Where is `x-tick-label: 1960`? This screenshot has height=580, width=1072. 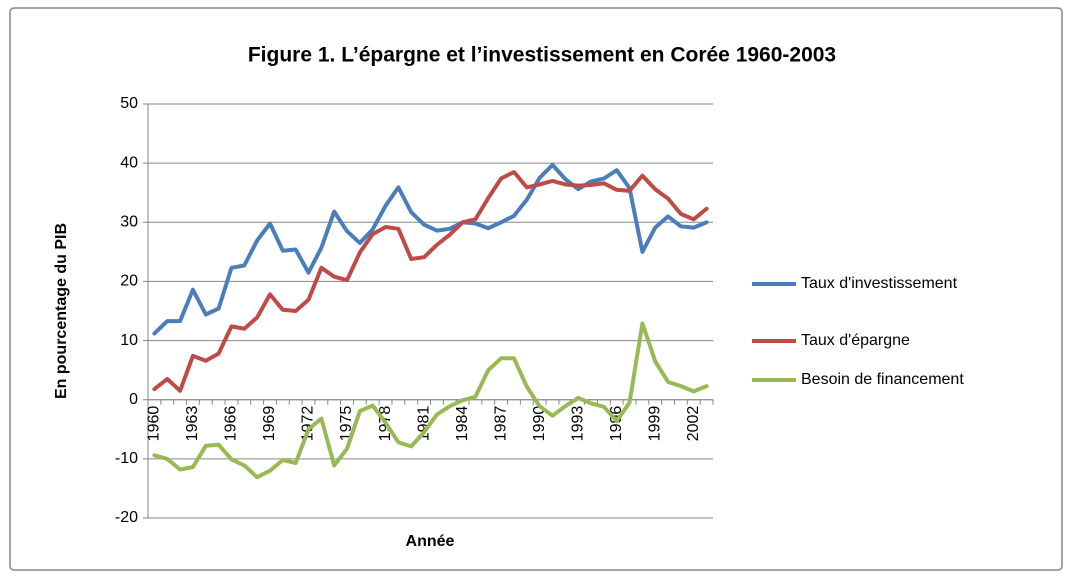
x-tick-label: 1960 is located at coordinates (154, 424).